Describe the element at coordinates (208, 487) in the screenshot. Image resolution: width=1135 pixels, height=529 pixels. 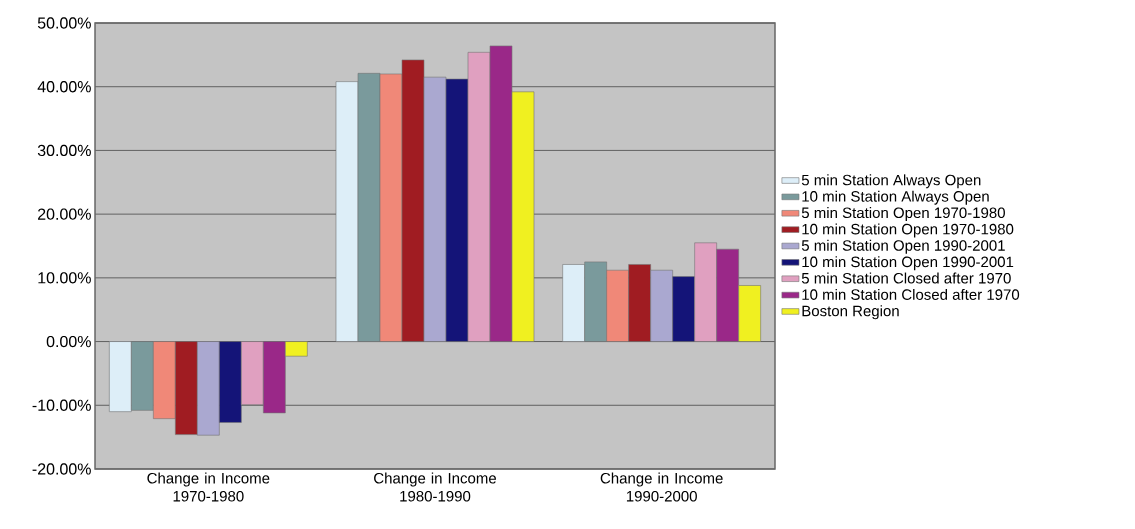
I see `x-tick-label: Change in Income 1970-1980` at that location.